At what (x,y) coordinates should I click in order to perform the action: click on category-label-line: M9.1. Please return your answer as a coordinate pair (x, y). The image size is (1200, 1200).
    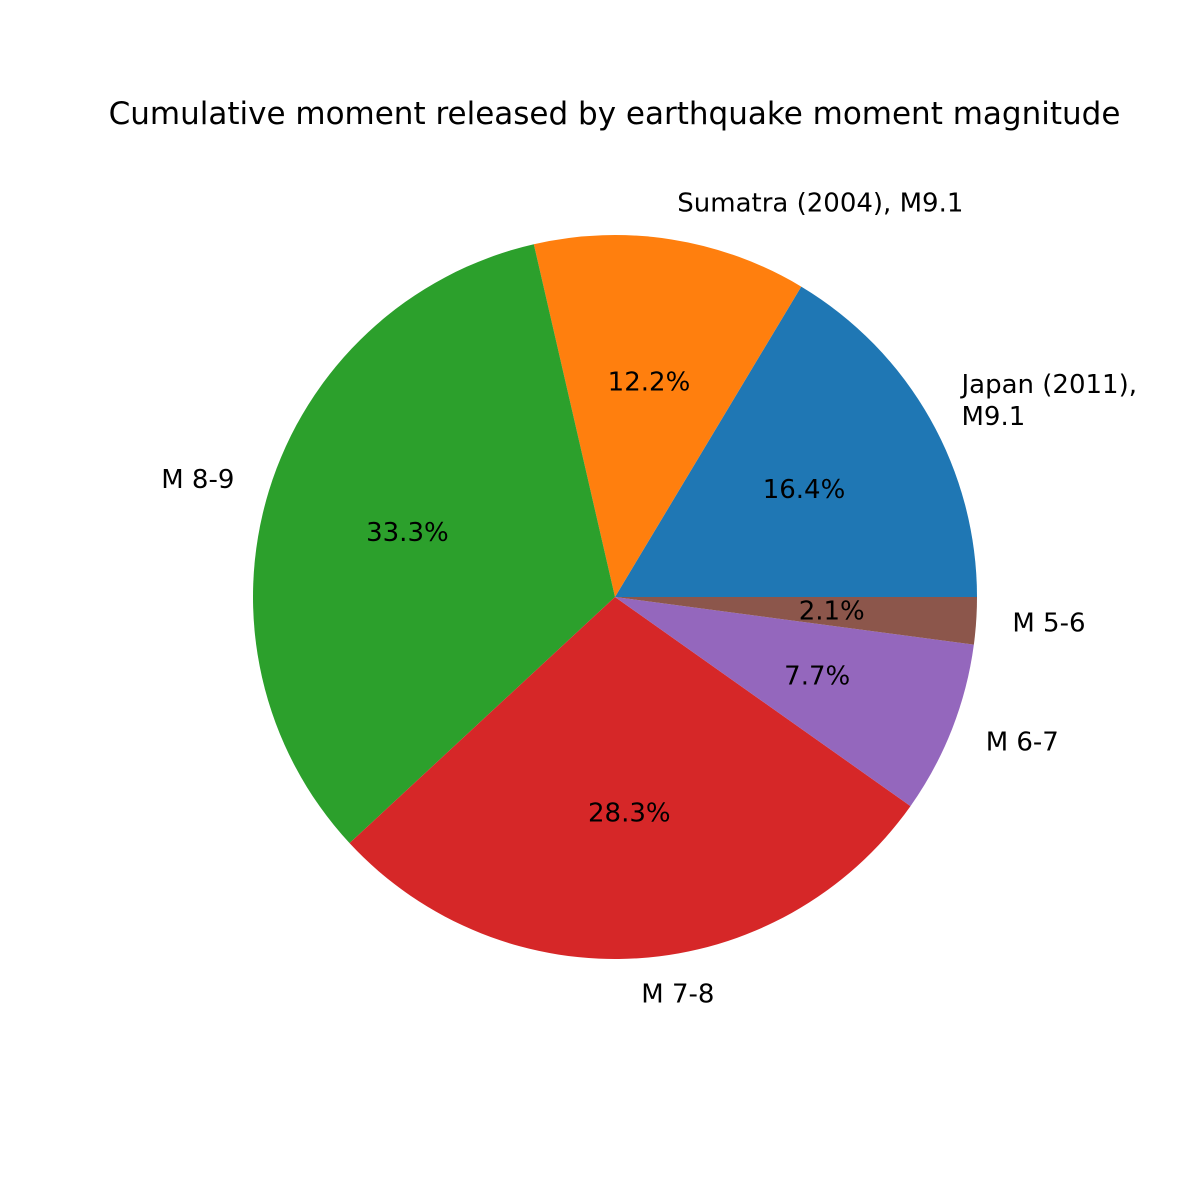
    Looking at the image, I should click on (994, 417).